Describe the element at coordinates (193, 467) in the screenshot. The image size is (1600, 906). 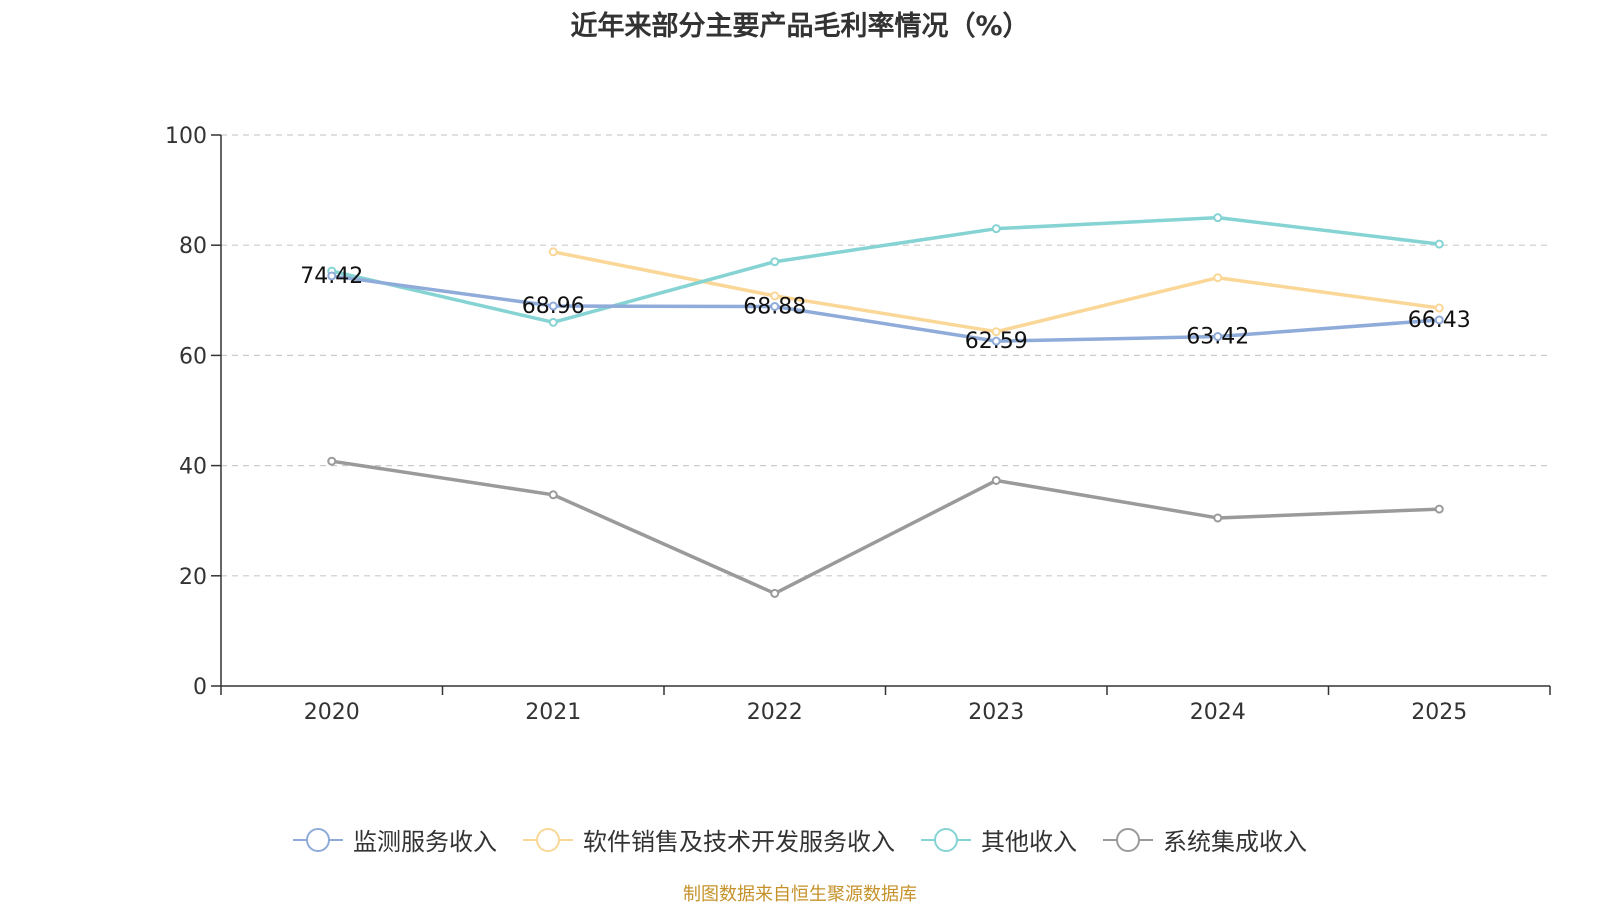
I see `y-tick-label: 40` at that location.